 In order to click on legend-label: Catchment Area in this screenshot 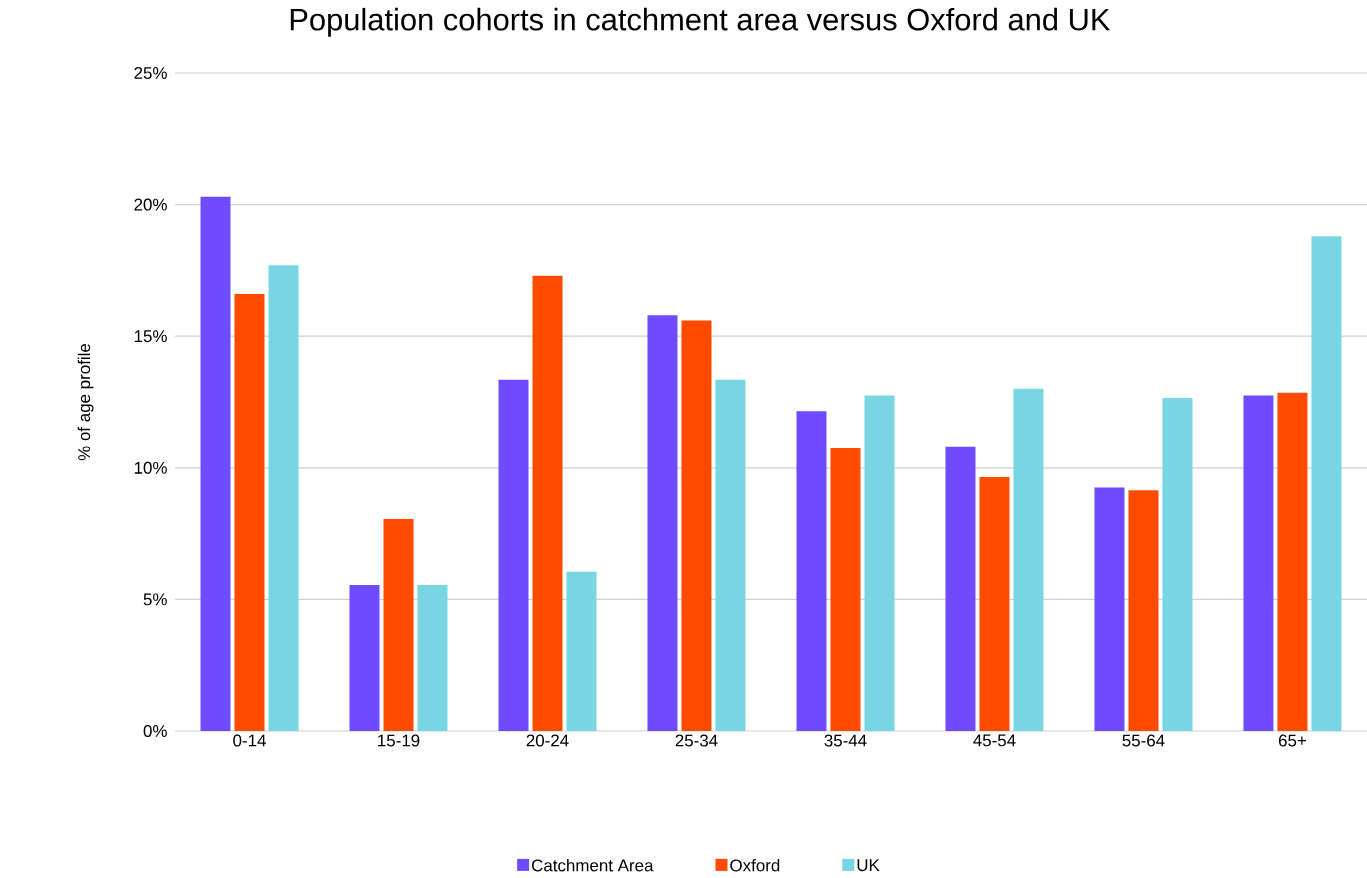, I will do `click(592, 865)`.